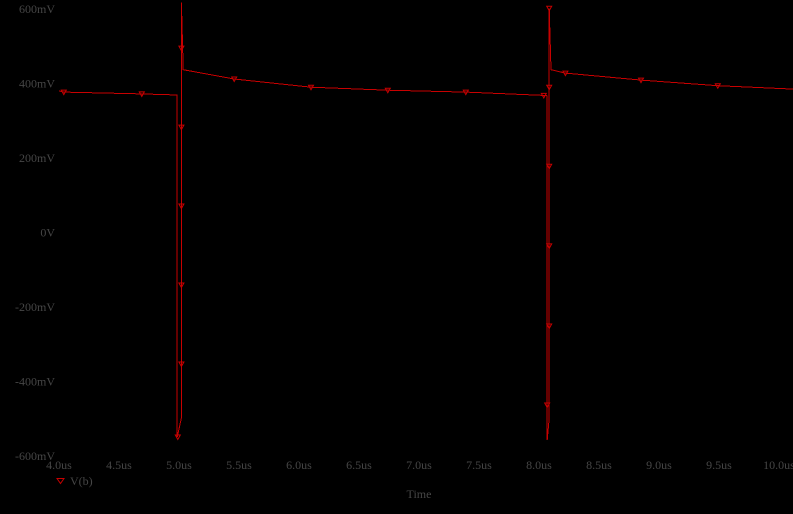 Image resolution: width=793 pixels, height=514 pixels. What do you see at coordinates (359, 465) in the screenshot?
I see `x-tick-label: 6.5us` at bounding box center [359, 465].